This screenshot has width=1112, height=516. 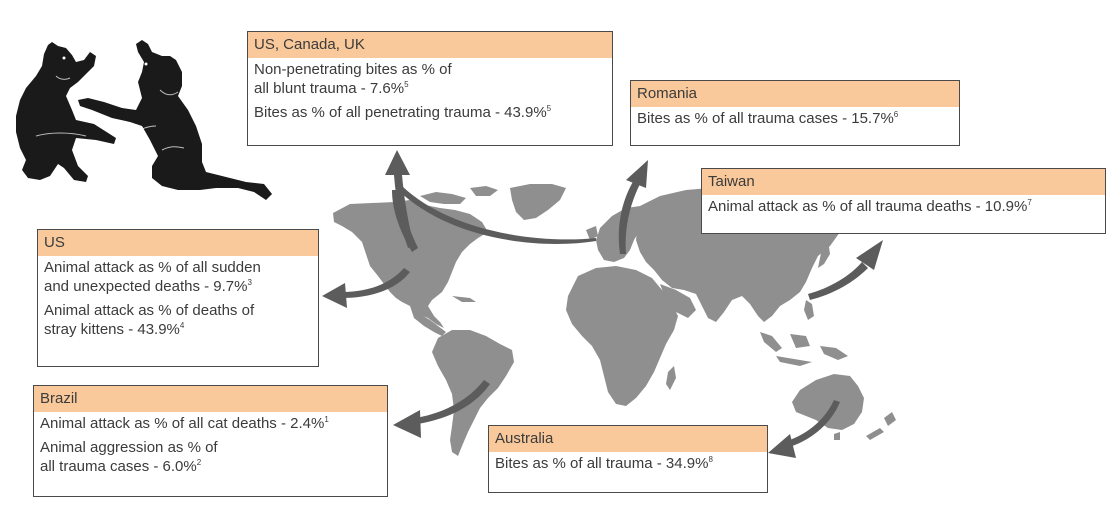 What do you see at coordinates (178, 243) in the screenshot?
I see `box-title: US` at bounding box center [178, 243].